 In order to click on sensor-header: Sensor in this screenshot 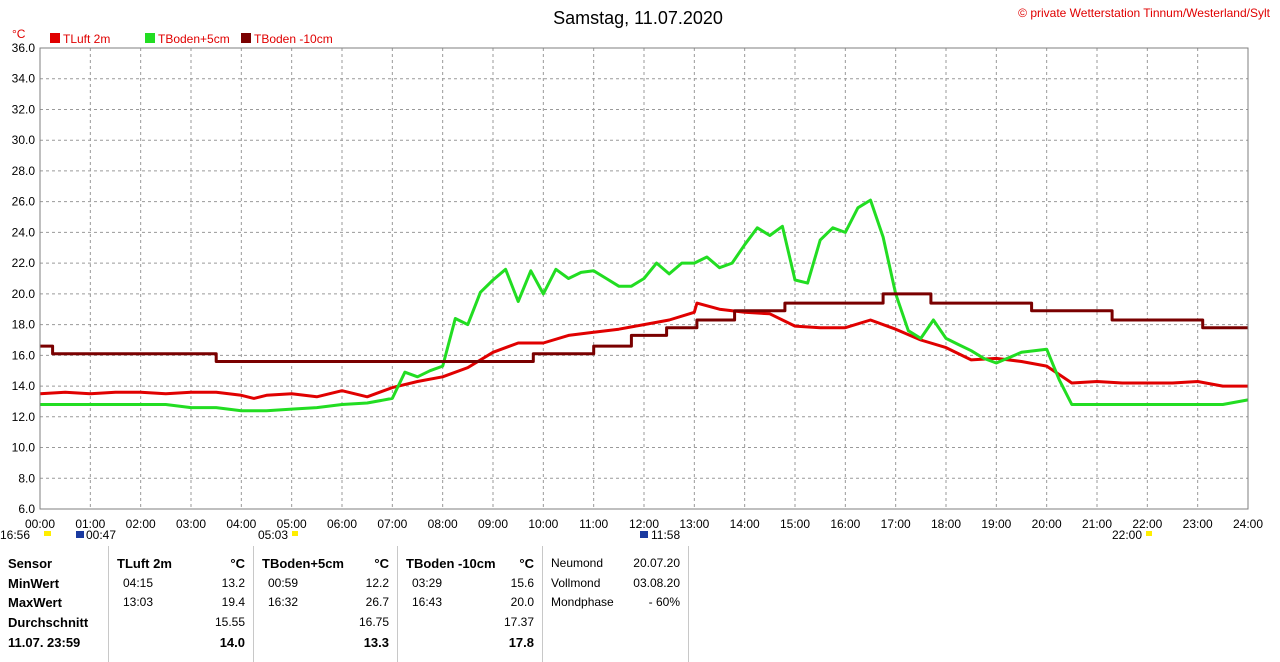, I will do `click(30, 563)`.